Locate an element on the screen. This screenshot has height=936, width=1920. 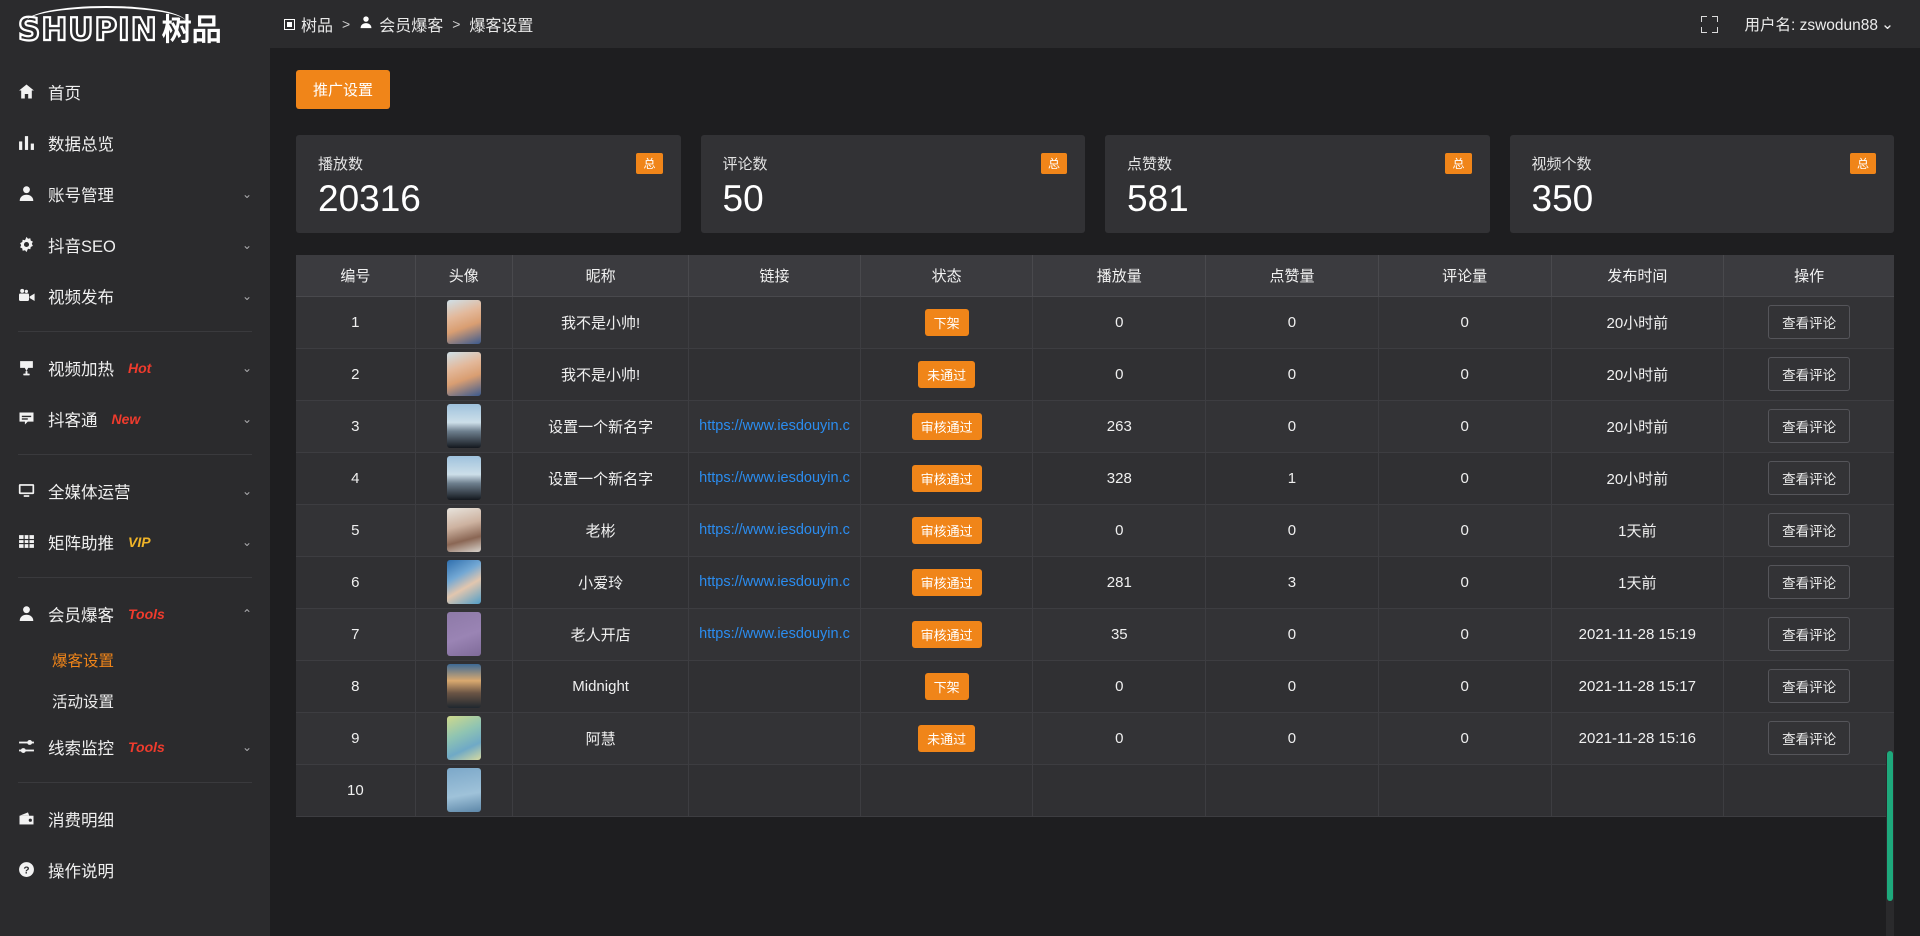
cell-id: 3 is located at coordinates (356, 426).